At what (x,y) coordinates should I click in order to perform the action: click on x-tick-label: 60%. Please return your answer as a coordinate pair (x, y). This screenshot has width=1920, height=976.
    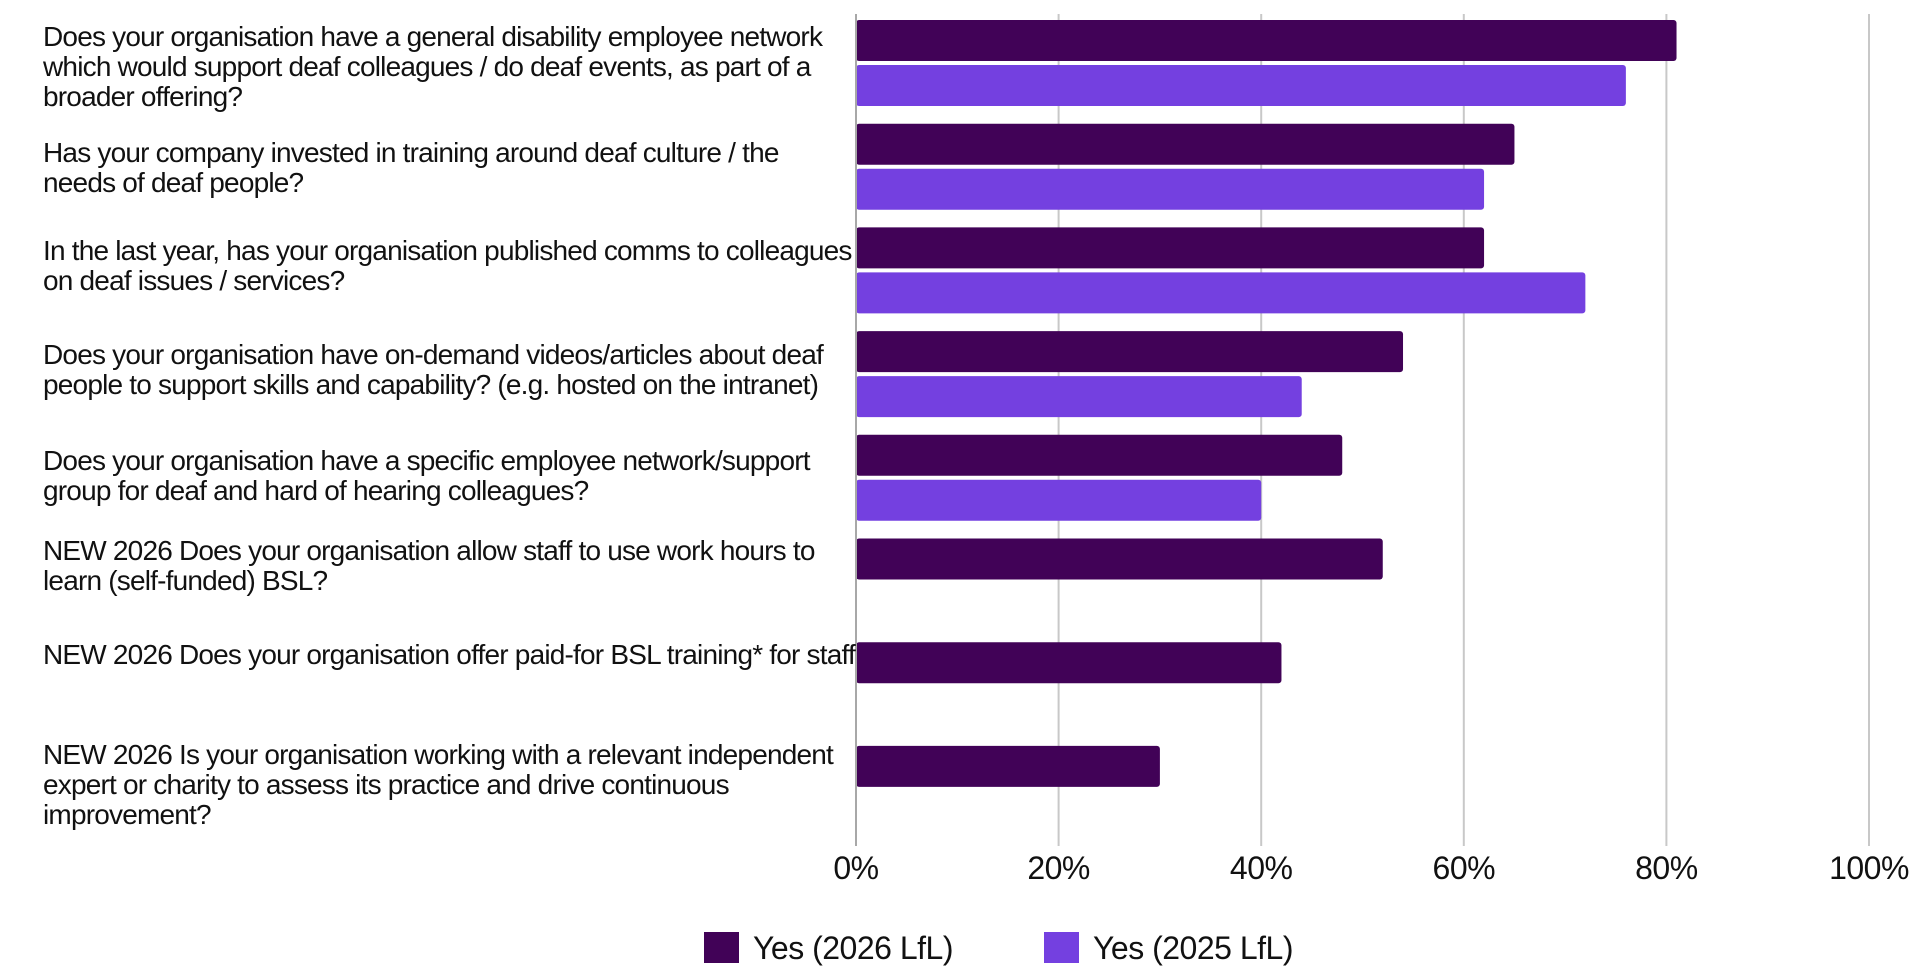
    Looking at the image, I should click on (1464, 868).